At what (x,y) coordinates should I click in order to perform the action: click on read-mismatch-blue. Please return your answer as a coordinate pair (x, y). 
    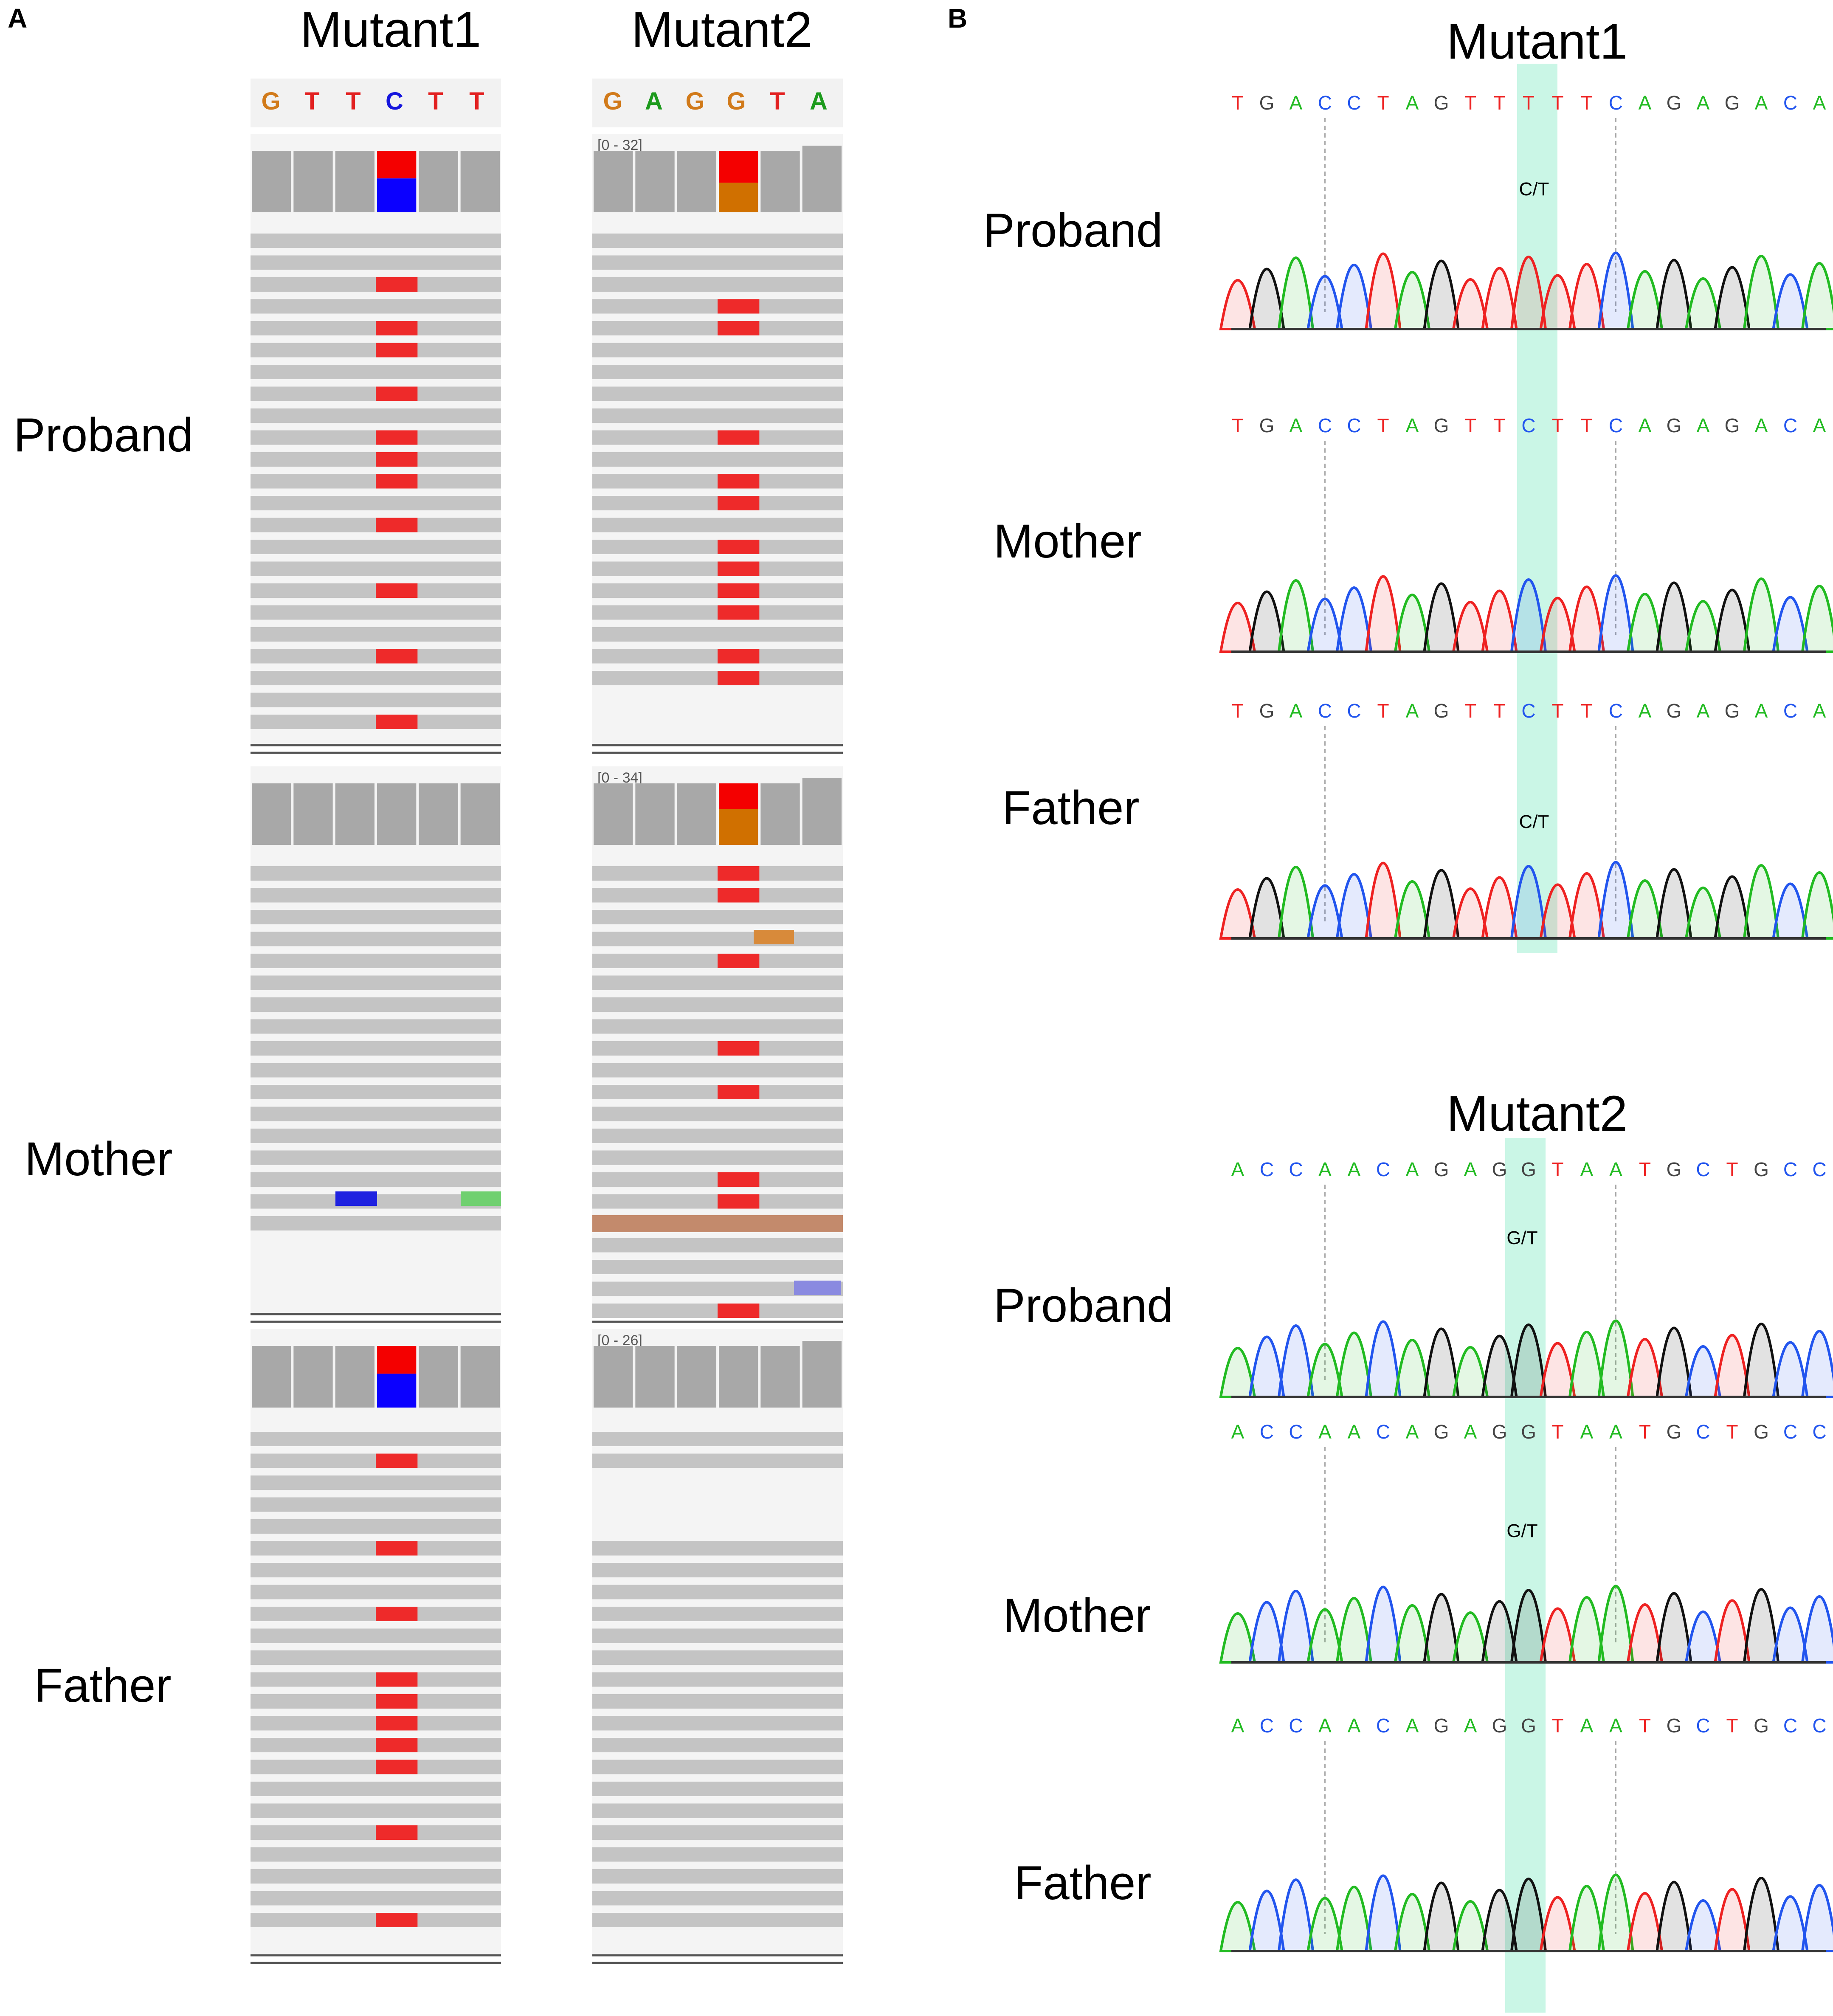
    Looking at the image, I should click on (356, 1198).